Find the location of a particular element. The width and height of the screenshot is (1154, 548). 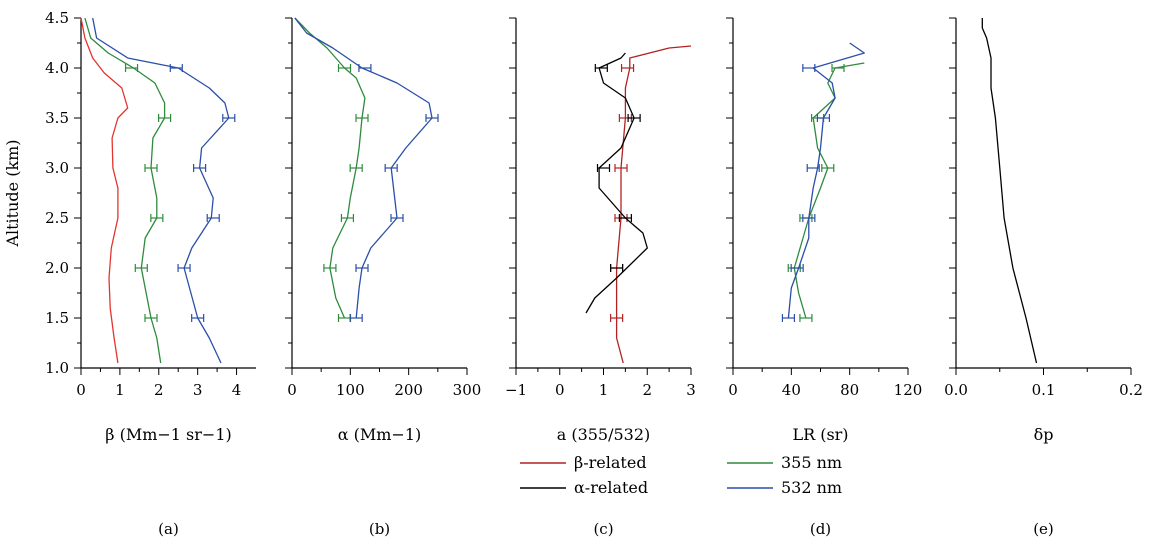

x-tick-label: 200 is located at coordinates (408, 390).